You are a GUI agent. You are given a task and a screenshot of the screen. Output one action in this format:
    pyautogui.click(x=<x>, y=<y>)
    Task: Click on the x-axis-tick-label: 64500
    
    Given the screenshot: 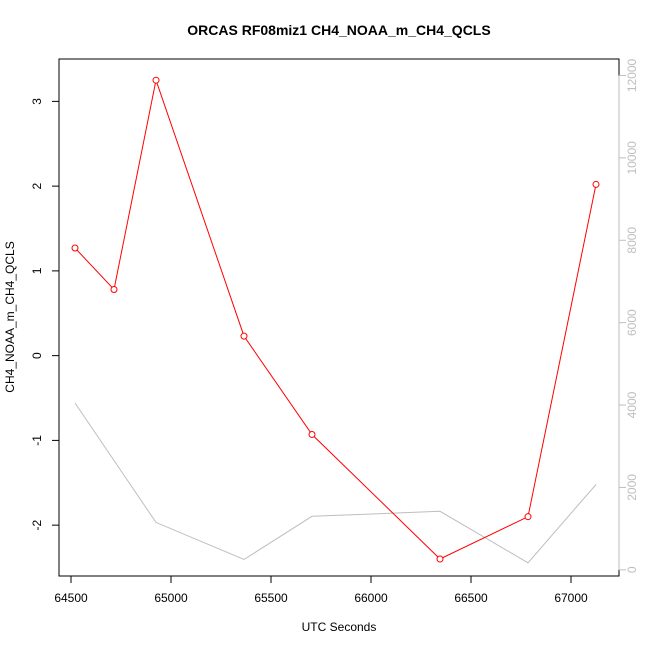 What is the action you would take?
    pyautogui.click(x=71, y=598)
    